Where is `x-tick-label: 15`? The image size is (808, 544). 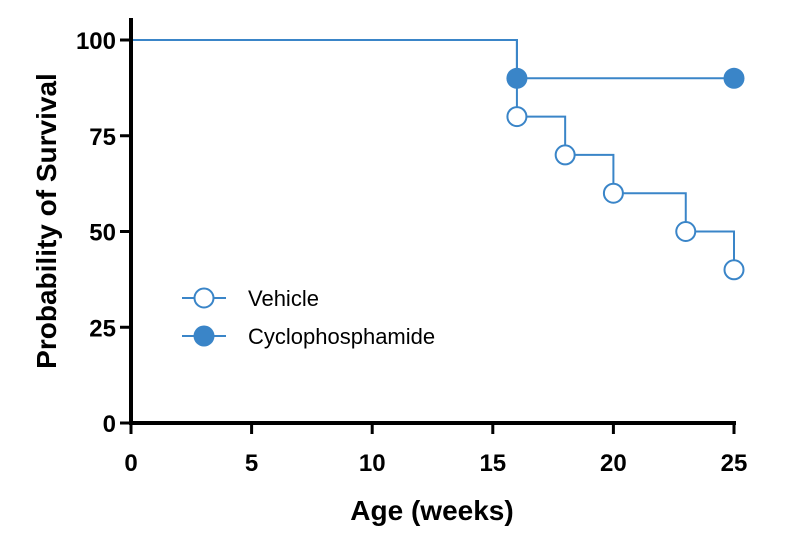 x-tick-label: 15 is located at coordinates (492, 463).